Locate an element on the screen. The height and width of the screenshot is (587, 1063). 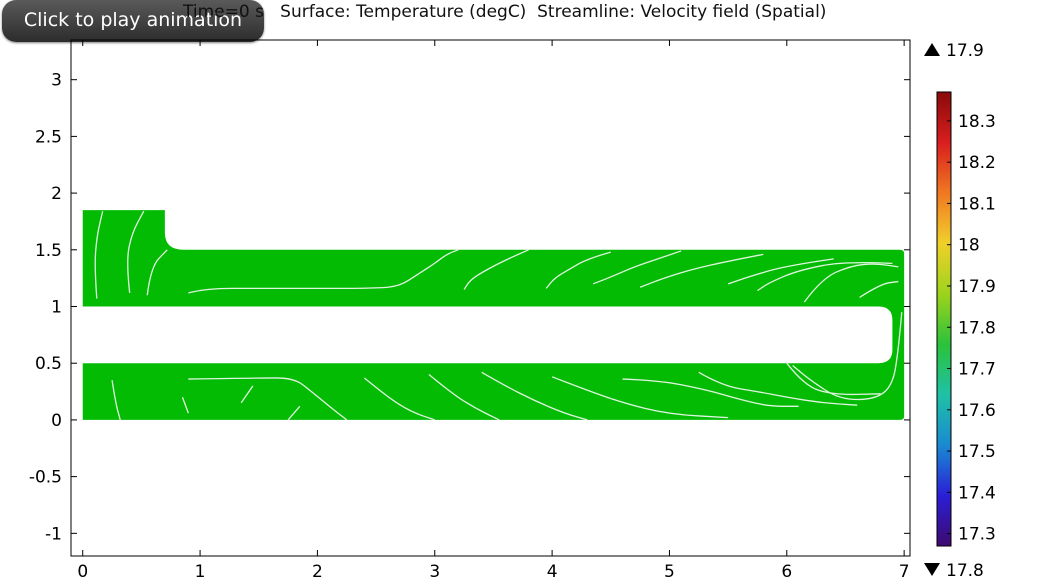
colorbar-min-label: 17.8 is located at coordinates (965, 571).